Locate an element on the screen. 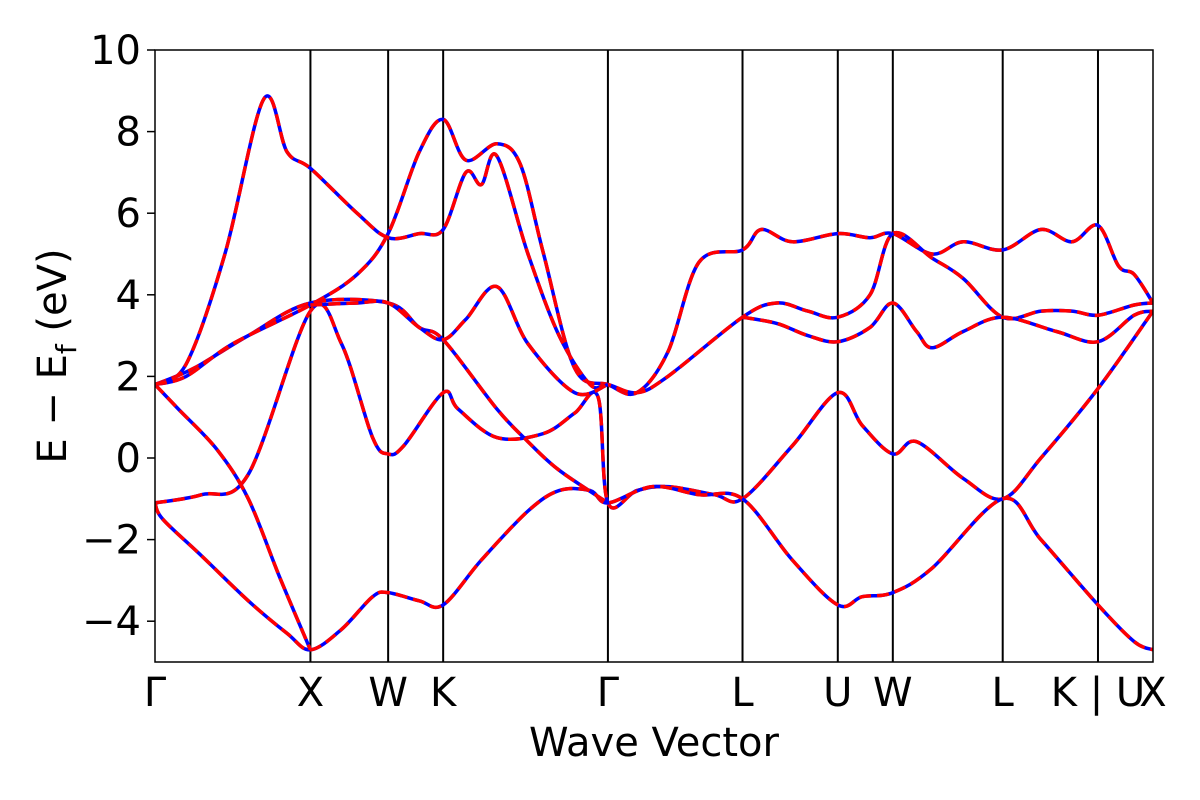 The height and width of the screenshot is (800, 1200). y-tick-label: 8 is located at coordinates (128, 133).